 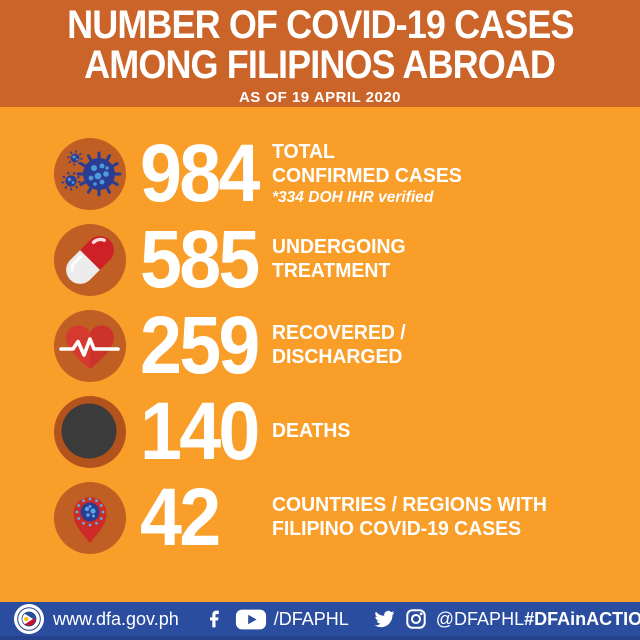 I want to click on facebook-icon, so click(x=215, y=619).